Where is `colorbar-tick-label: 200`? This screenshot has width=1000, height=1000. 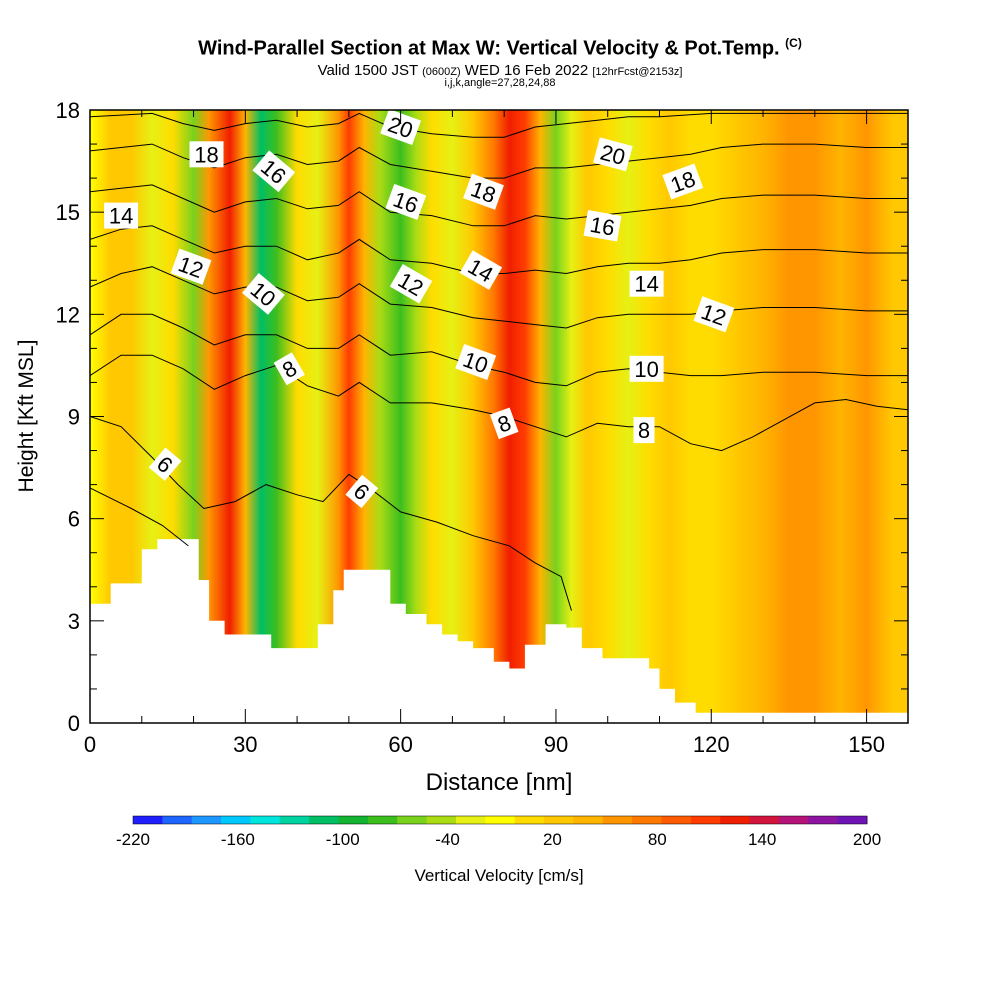 colorbar-tick-label: 200 is located at coordinates (867, 839).